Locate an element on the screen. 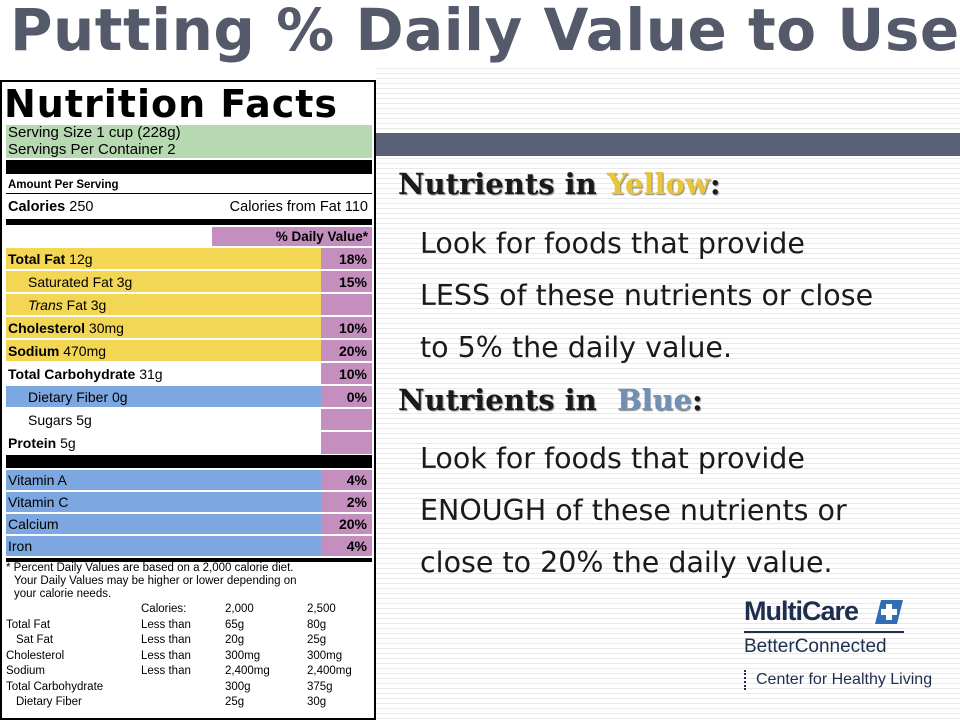 This screenshot has height=720, width=960. daily-value-header-row: % Daily Value* is located at coordinates (189, 236).